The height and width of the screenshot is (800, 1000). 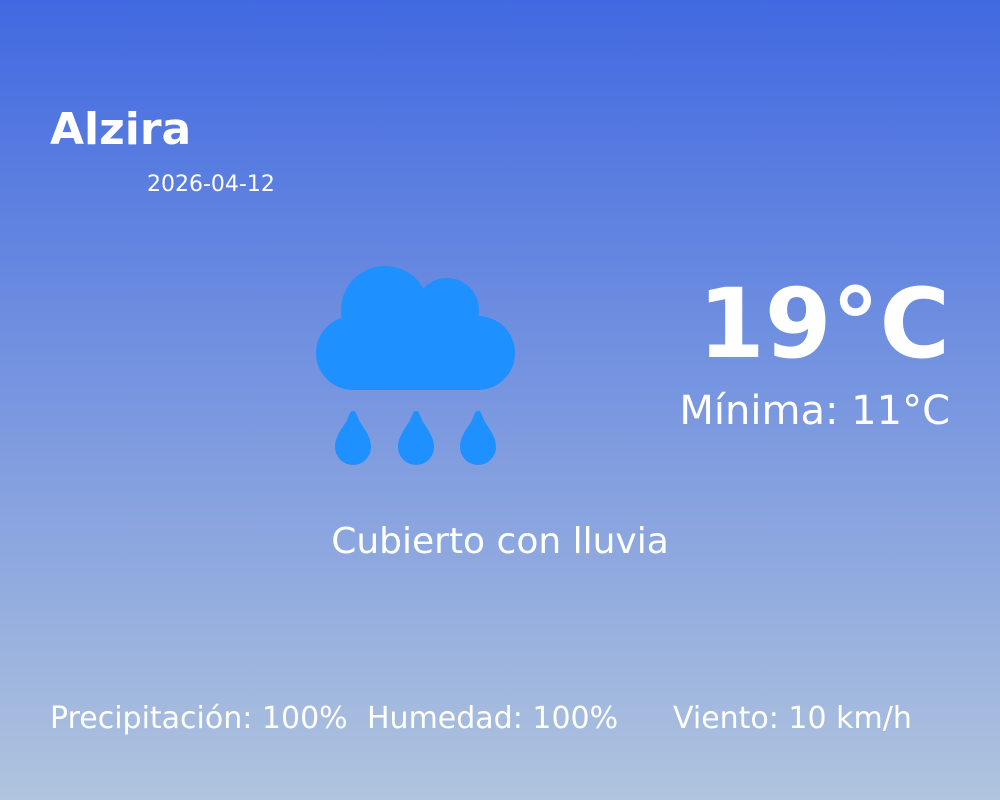 I want to click on weather-description: Cubierto con lluvia, so click(x=500, y=541).